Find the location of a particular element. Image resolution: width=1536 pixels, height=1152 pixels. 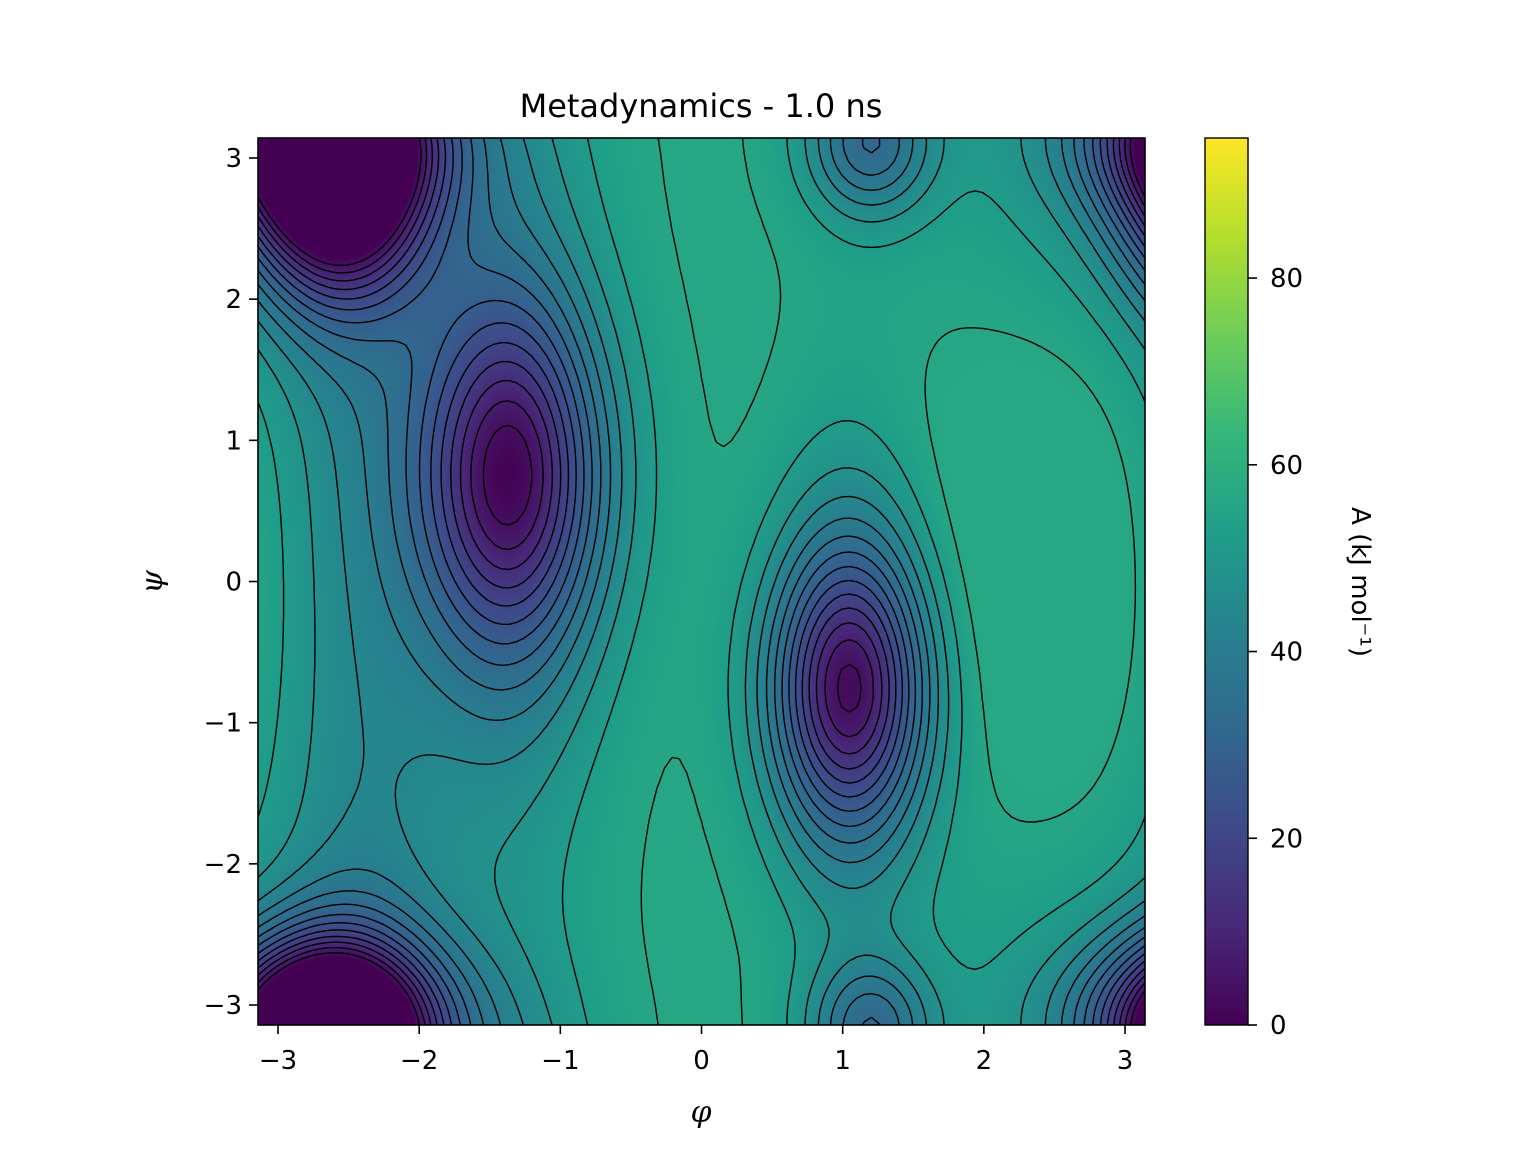

colorbar-tick-label: 60 is located at coordinates (1286, 466).